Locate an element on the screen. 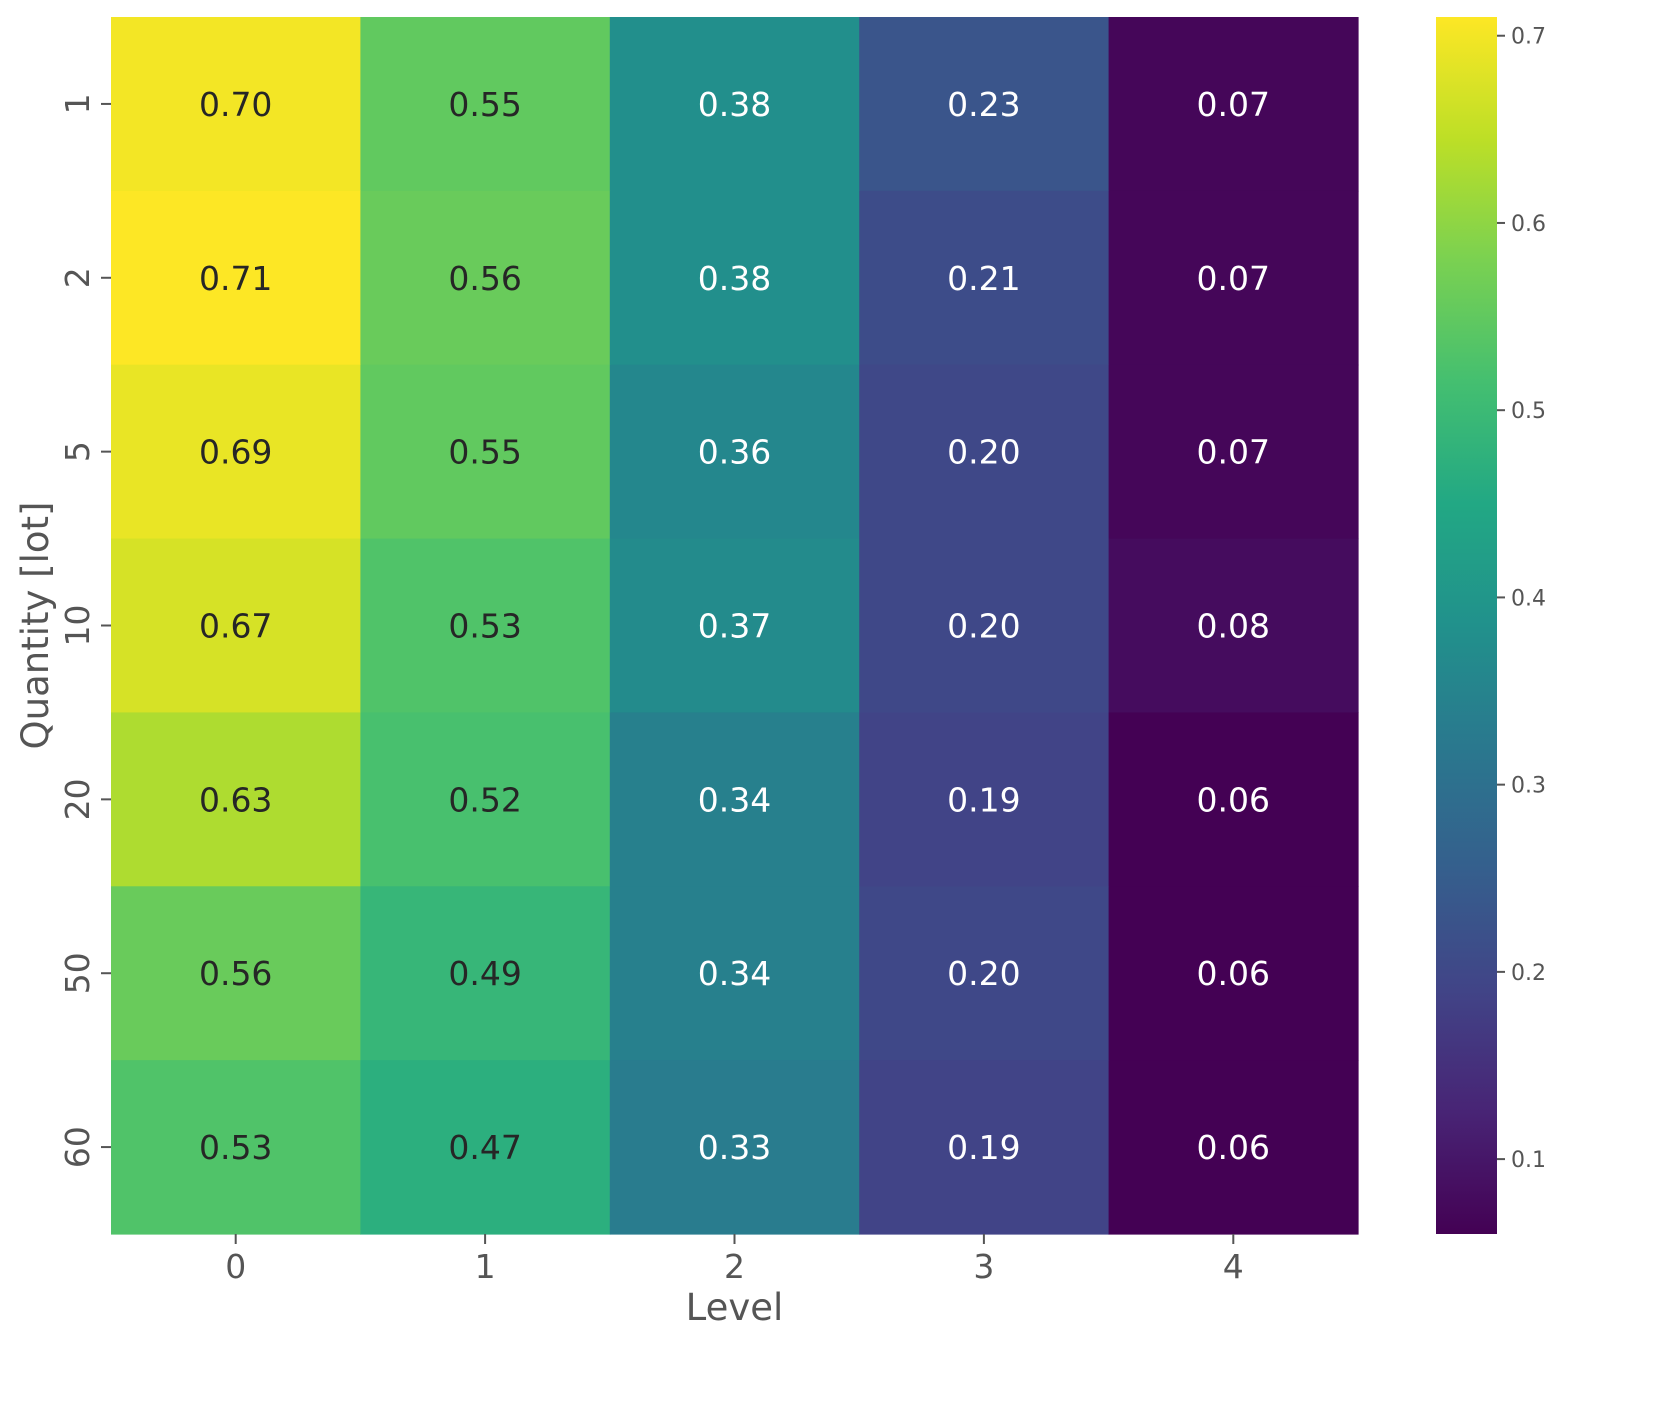  y-axis: 1 2 5 10 20 50 60 is located at coordinates (84, 630).